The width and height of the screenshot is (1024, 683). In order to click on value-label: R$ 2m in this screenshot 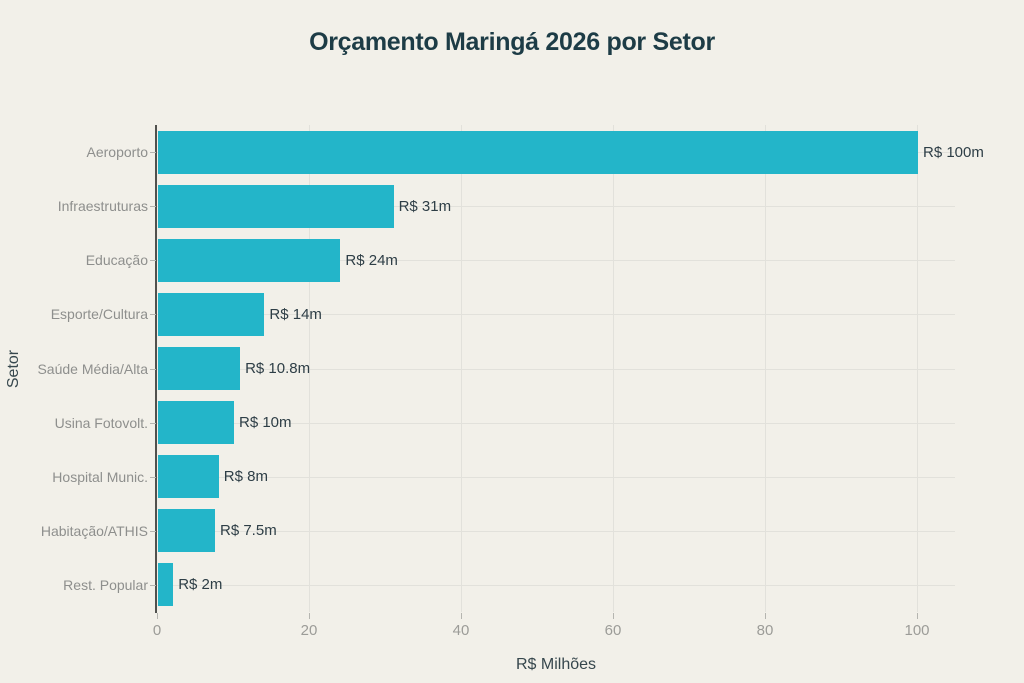, I will do `click(200, 585)`.